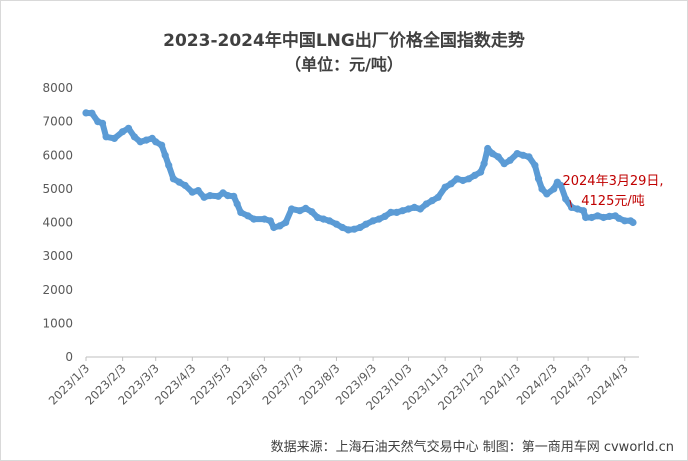  What do you see at coordinates (57, 323) in the screenshot?
I see `y-tick-label: 1000` at bounding box center [57, 323].